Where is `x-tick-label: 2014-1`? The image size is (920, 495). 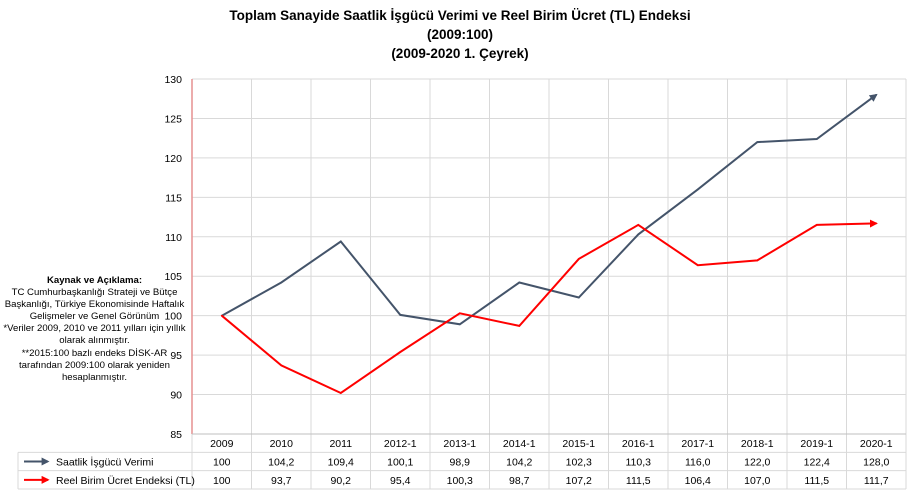
x-tick-label: 2014-1 is located at coordinates (519, 444).